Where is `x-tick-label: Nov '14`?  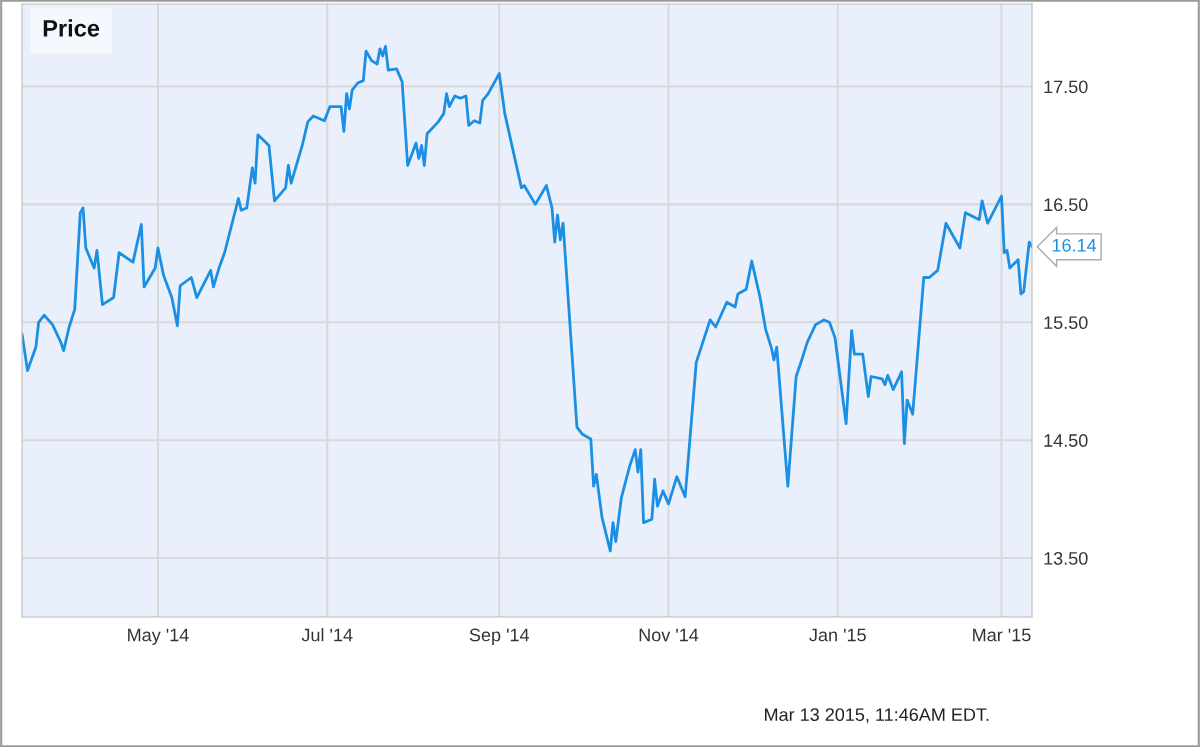 x-tick-label: Nov '14 is located at coordinates (669, 635).